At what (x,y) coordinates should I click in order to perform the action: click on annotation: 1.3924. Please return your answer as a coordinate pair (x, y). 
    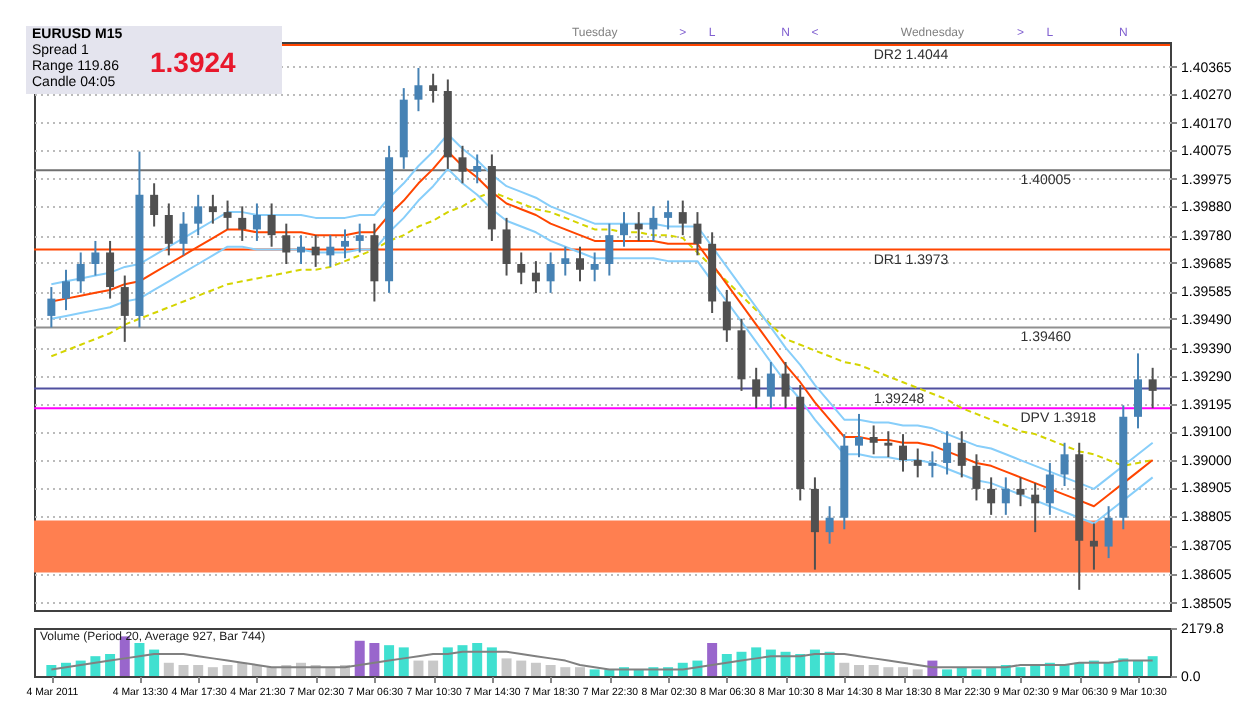
    Looking at the image, I should click on (193, 62).